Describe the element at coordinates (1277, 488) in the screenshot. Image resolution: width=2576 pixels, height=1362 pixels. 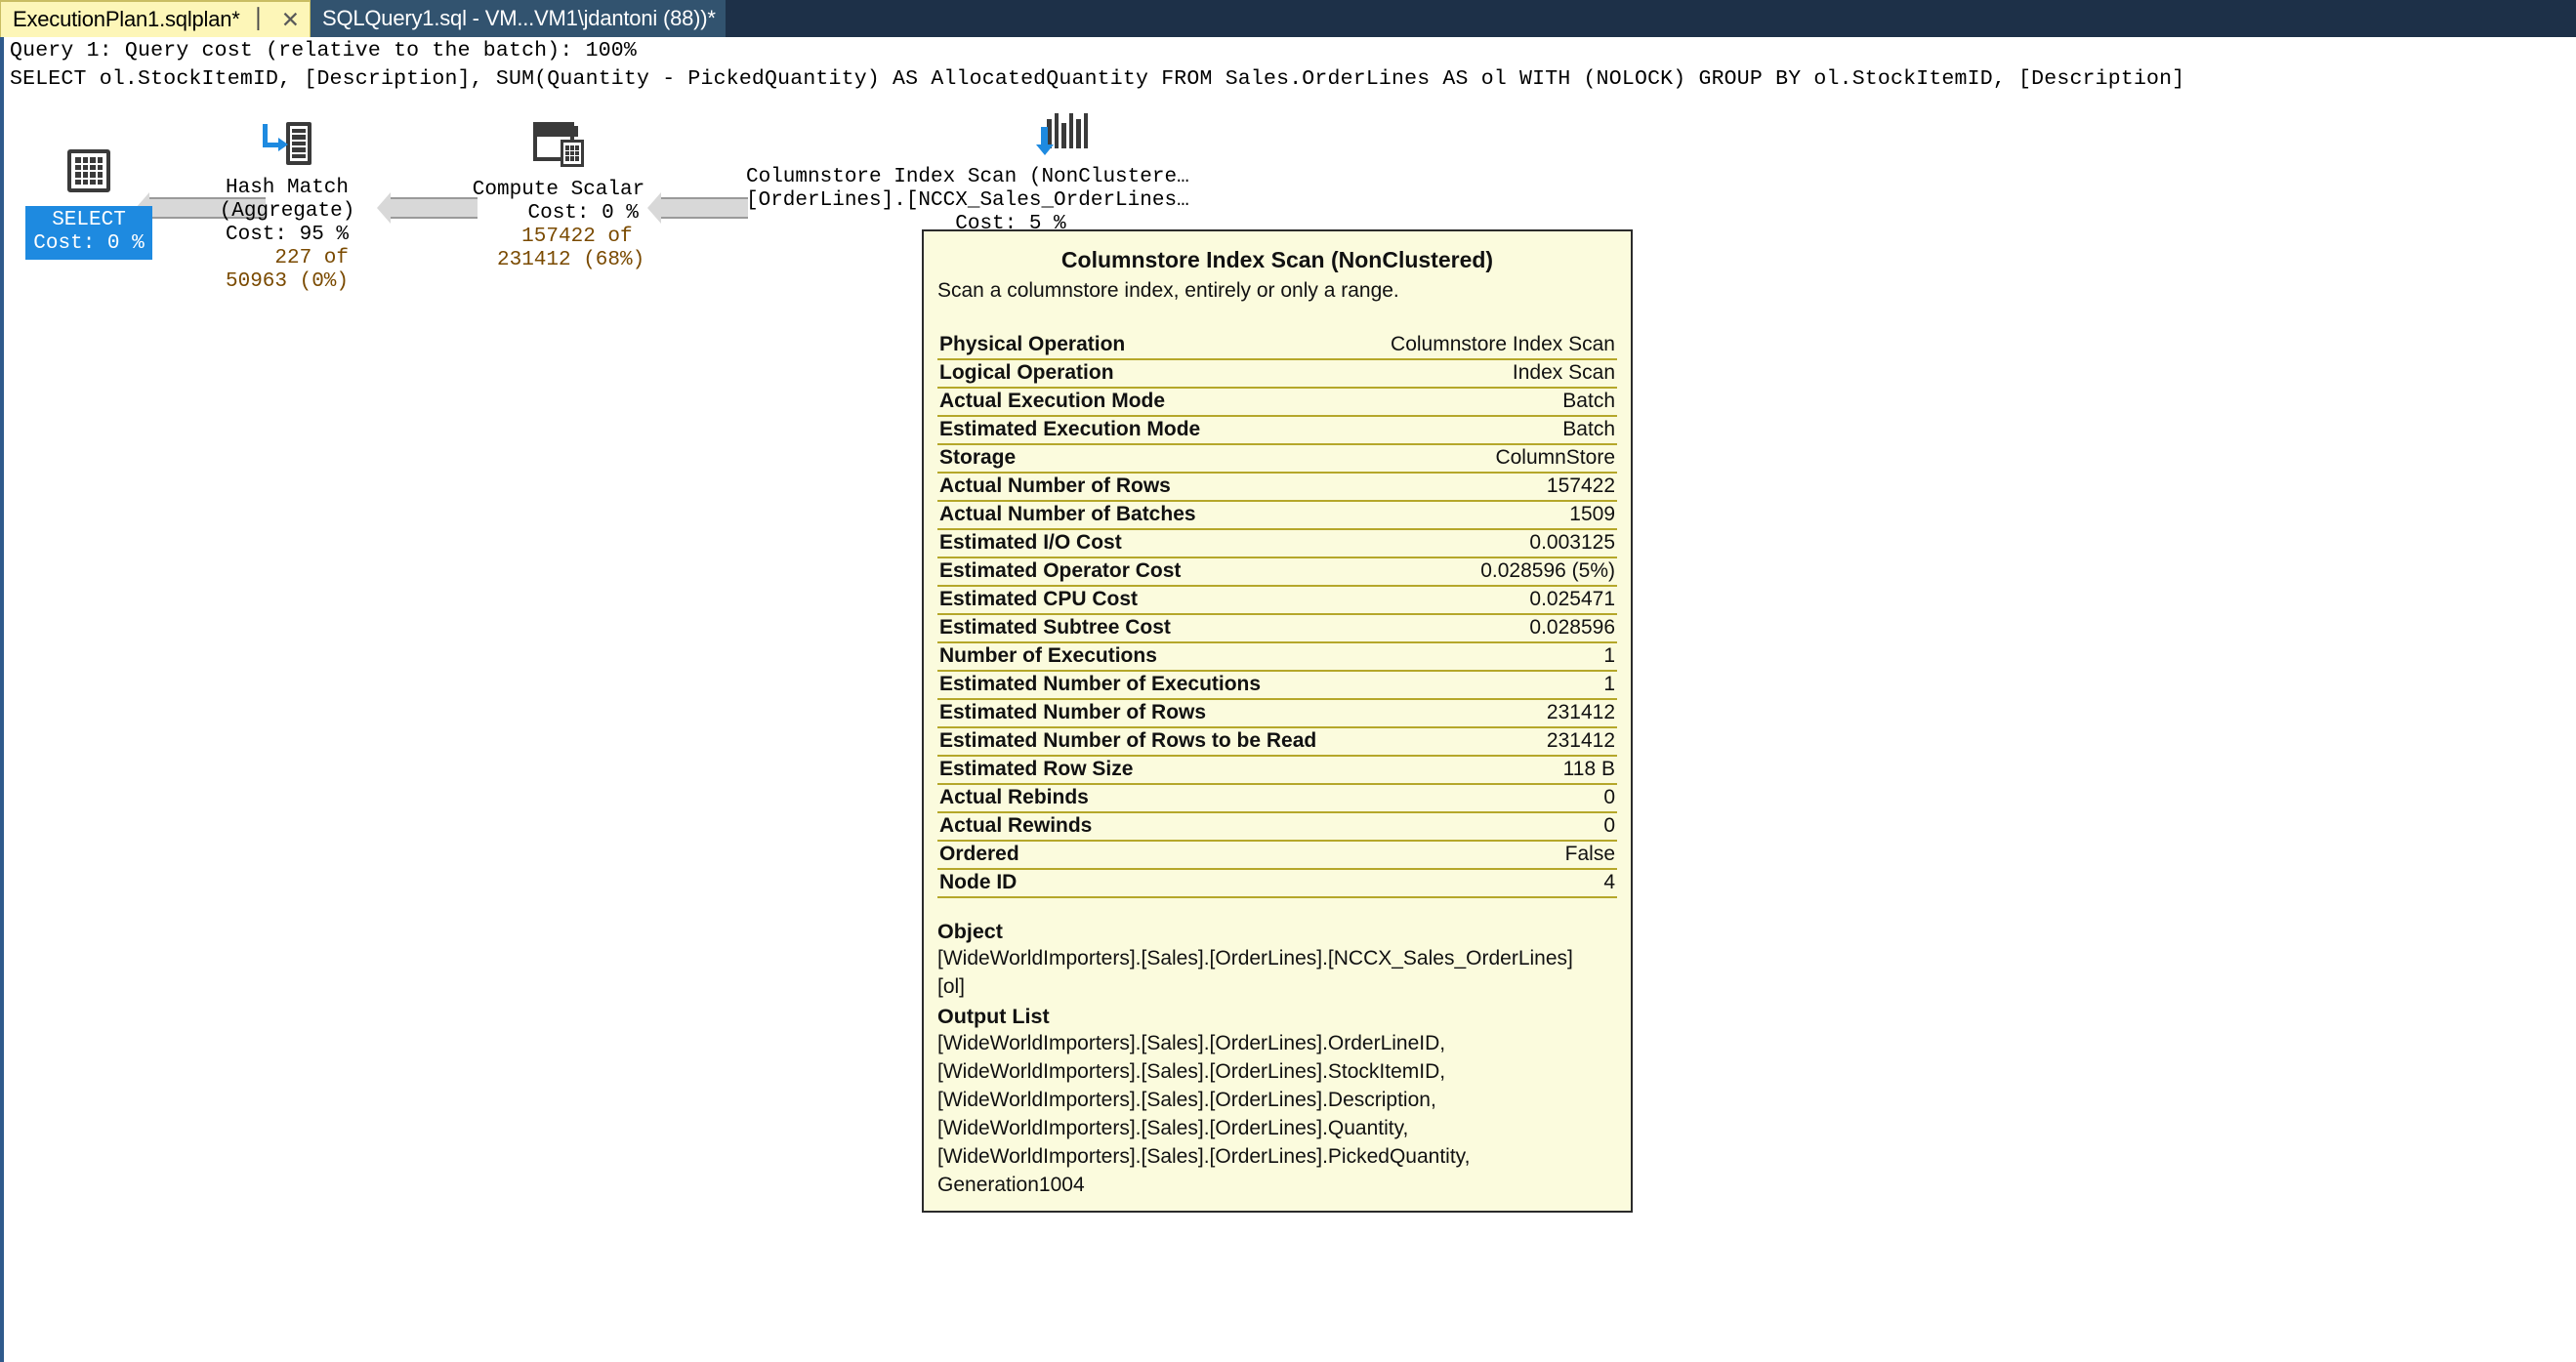
I see `property-row: Actual Number of Rows 157422` at that location.